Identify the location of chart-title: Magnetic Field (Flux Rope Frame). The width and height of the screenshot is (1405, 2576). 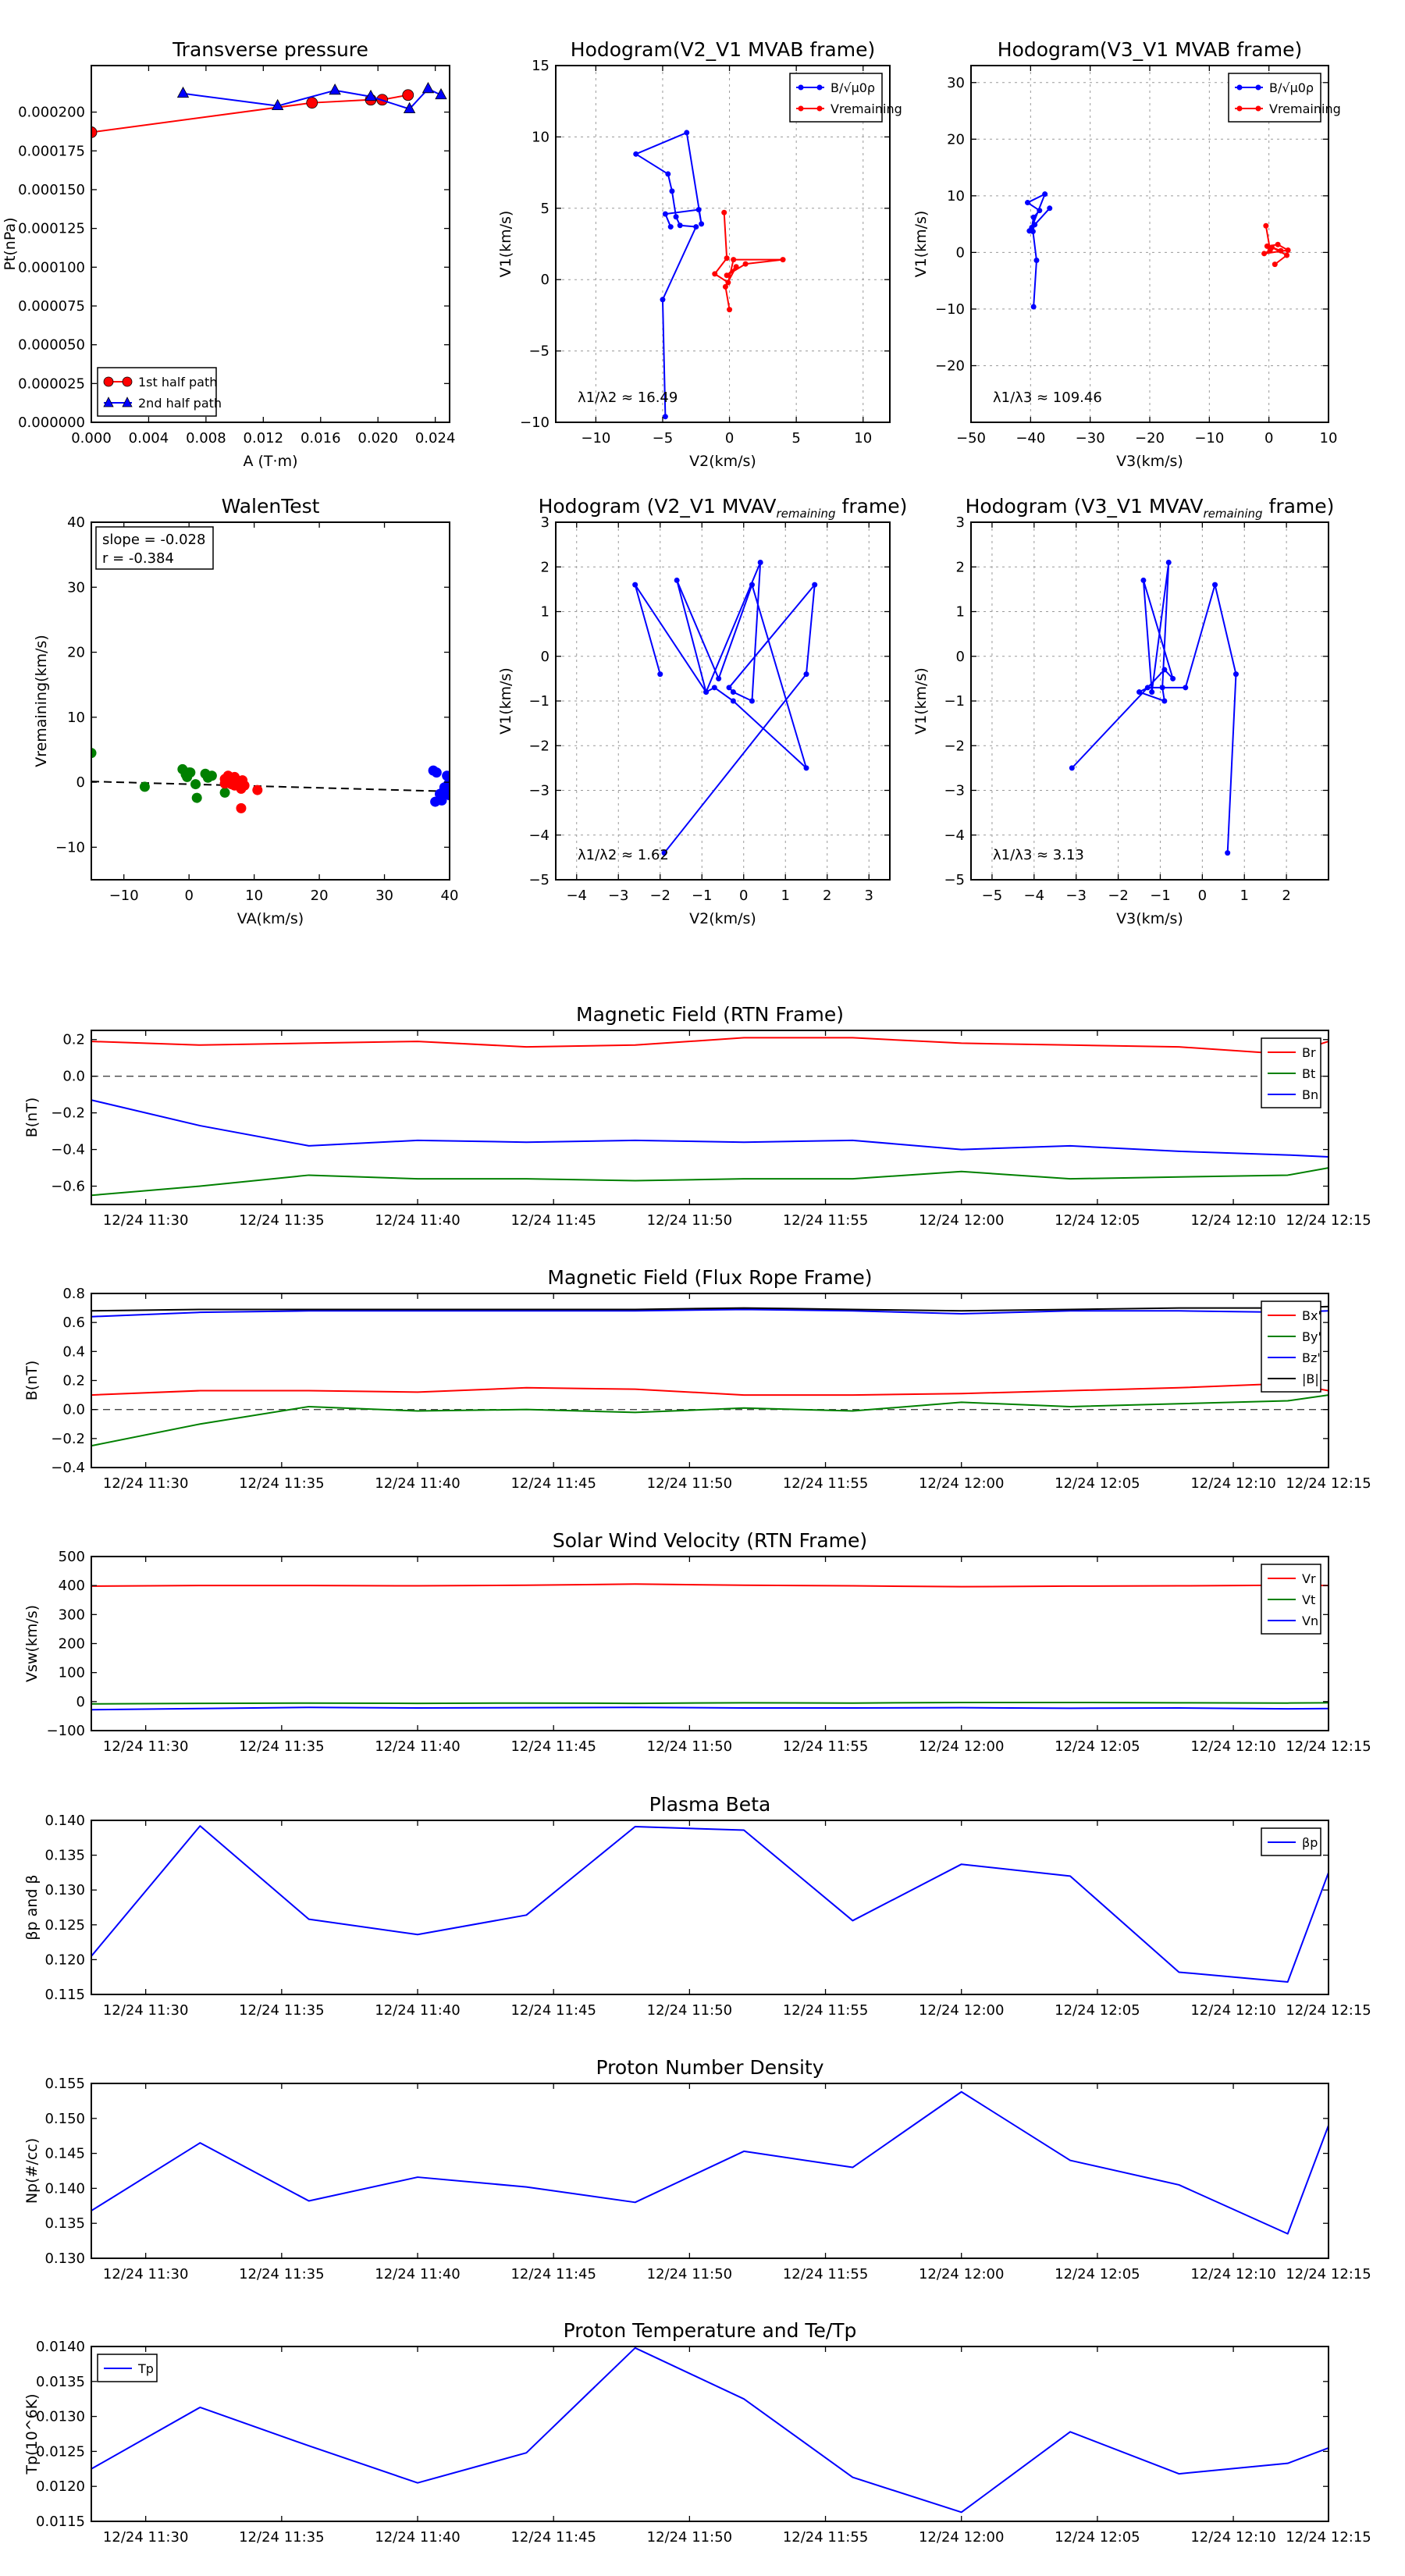
(710, 1277).